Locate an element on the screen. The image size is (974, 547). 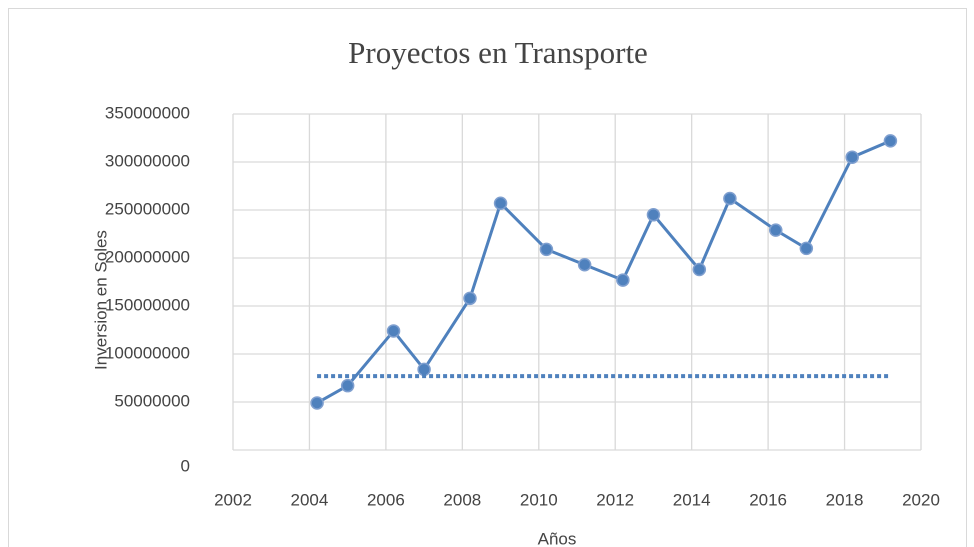
y-tick-label: 300000000 is located at coordinates (147, 160).